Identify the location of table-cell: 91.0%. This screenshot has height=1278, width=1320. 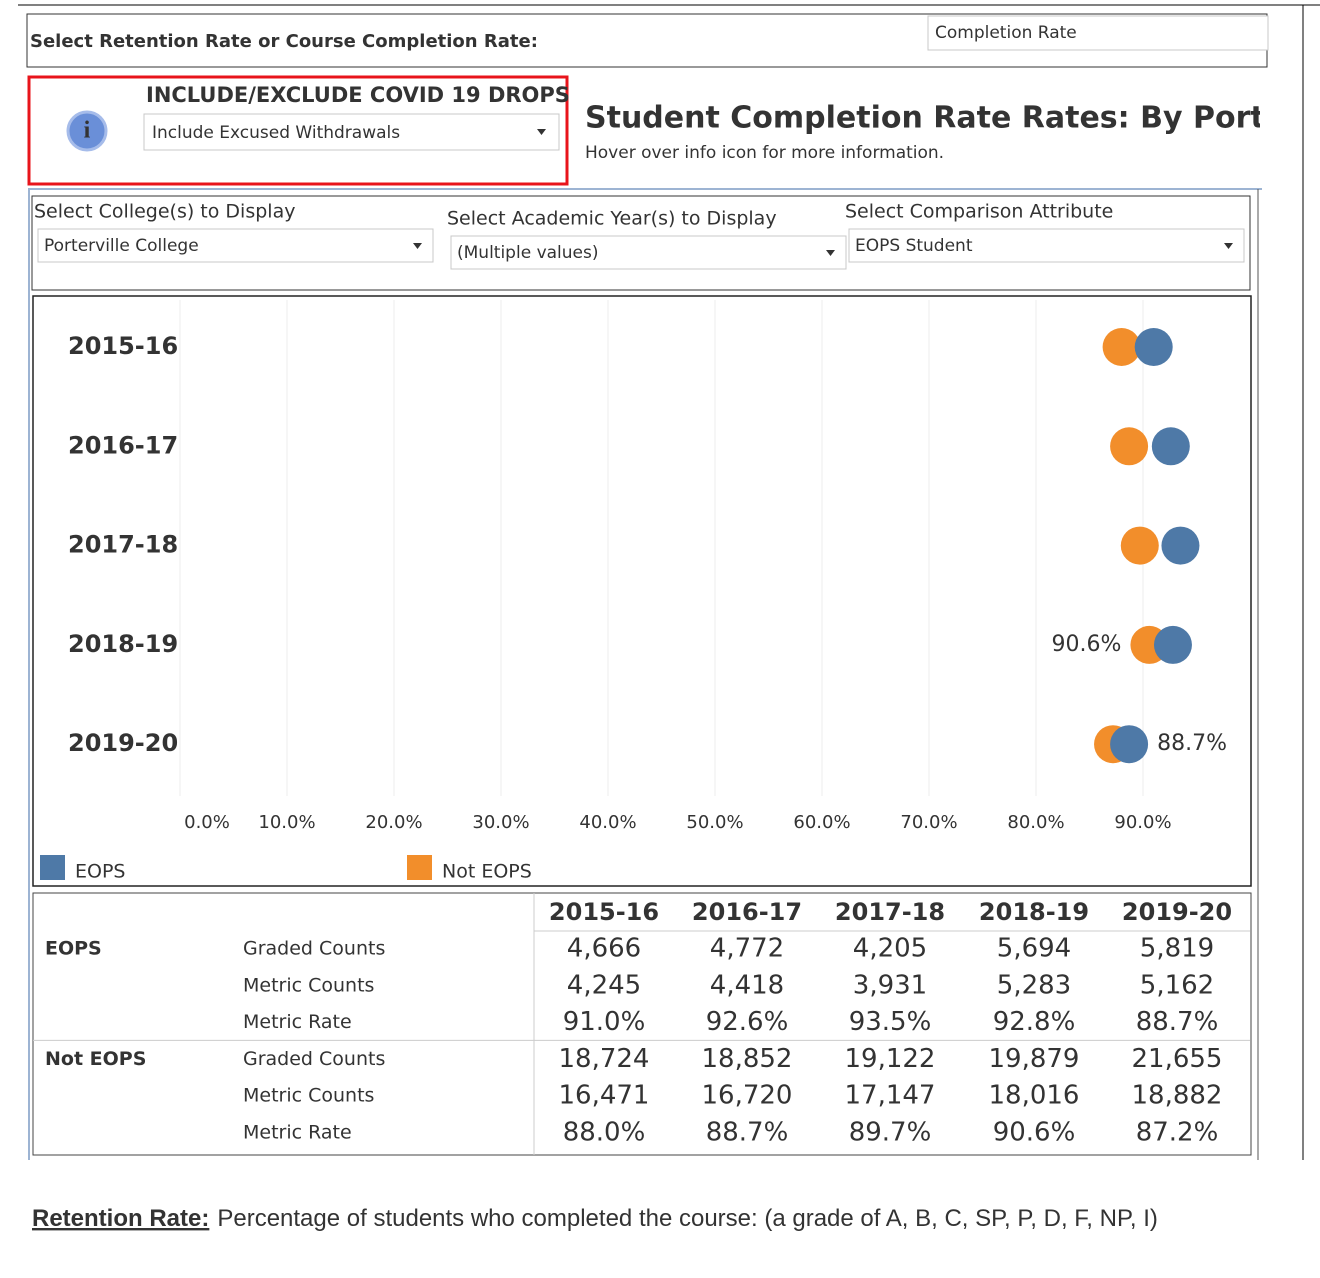
(604, 1022).